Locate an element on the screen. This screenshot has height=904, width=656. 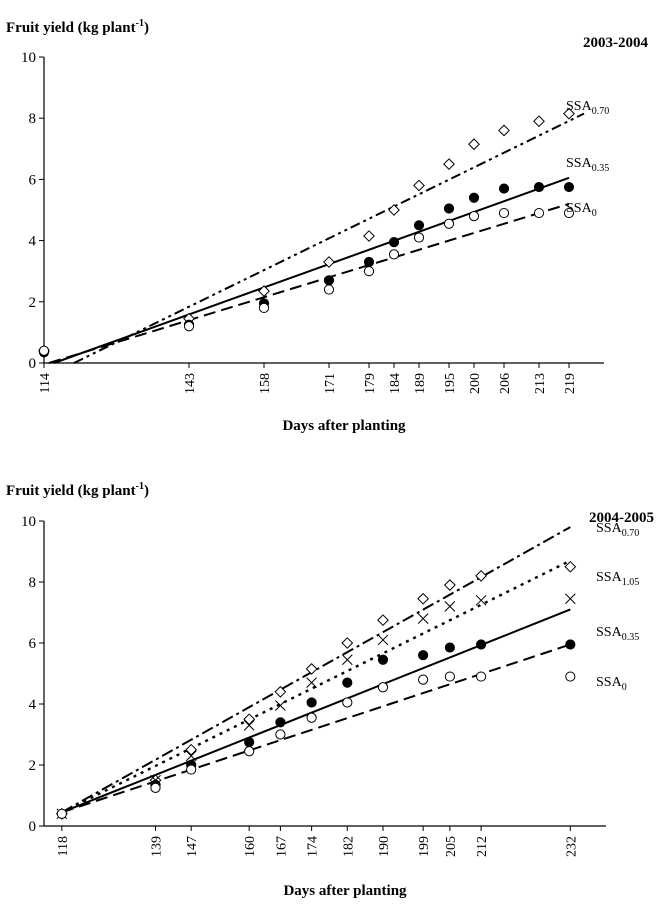
x-tick-label: 219 is located at coordinates (570, 383).